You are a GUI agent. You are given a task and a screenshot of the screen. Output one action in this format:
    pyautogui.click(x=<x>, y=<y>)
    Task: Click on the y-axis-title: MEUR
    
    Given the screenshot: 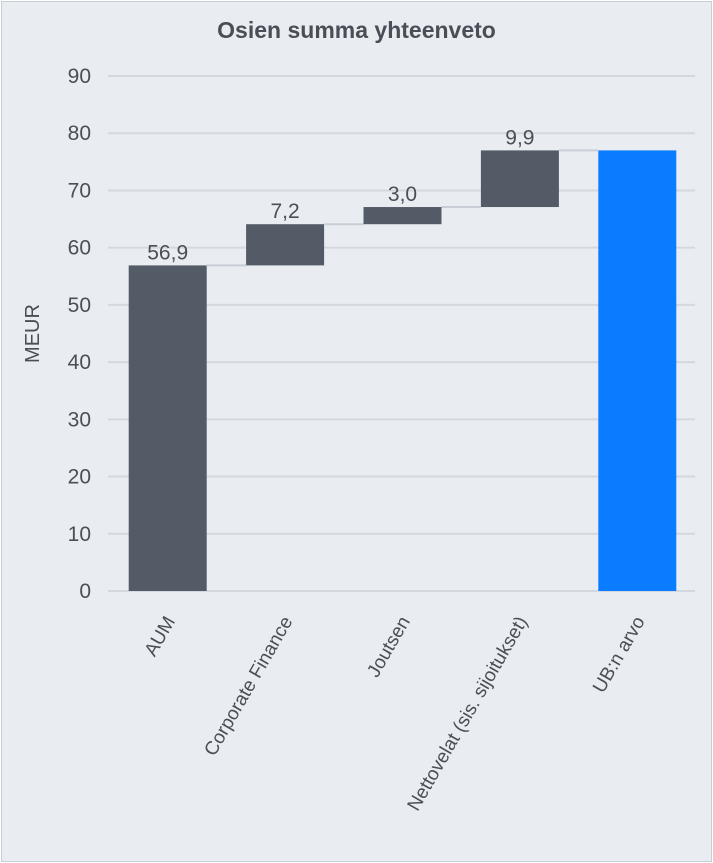 What is the action you would take?
    pyautogui.click(x=33, y=333)
    